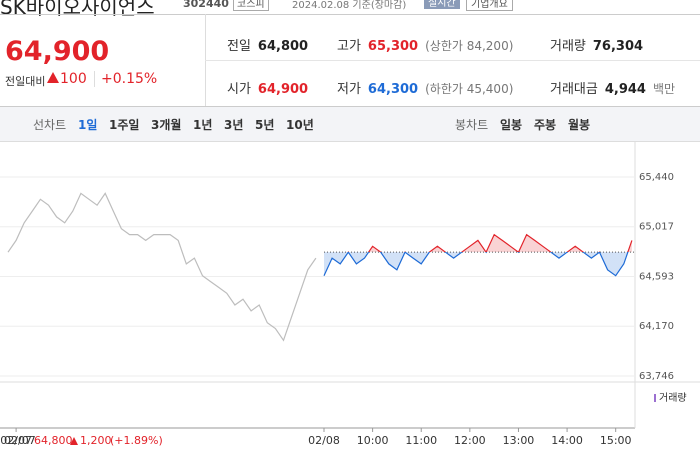  I want to click on period-tab: 1년, so click(203, 125).